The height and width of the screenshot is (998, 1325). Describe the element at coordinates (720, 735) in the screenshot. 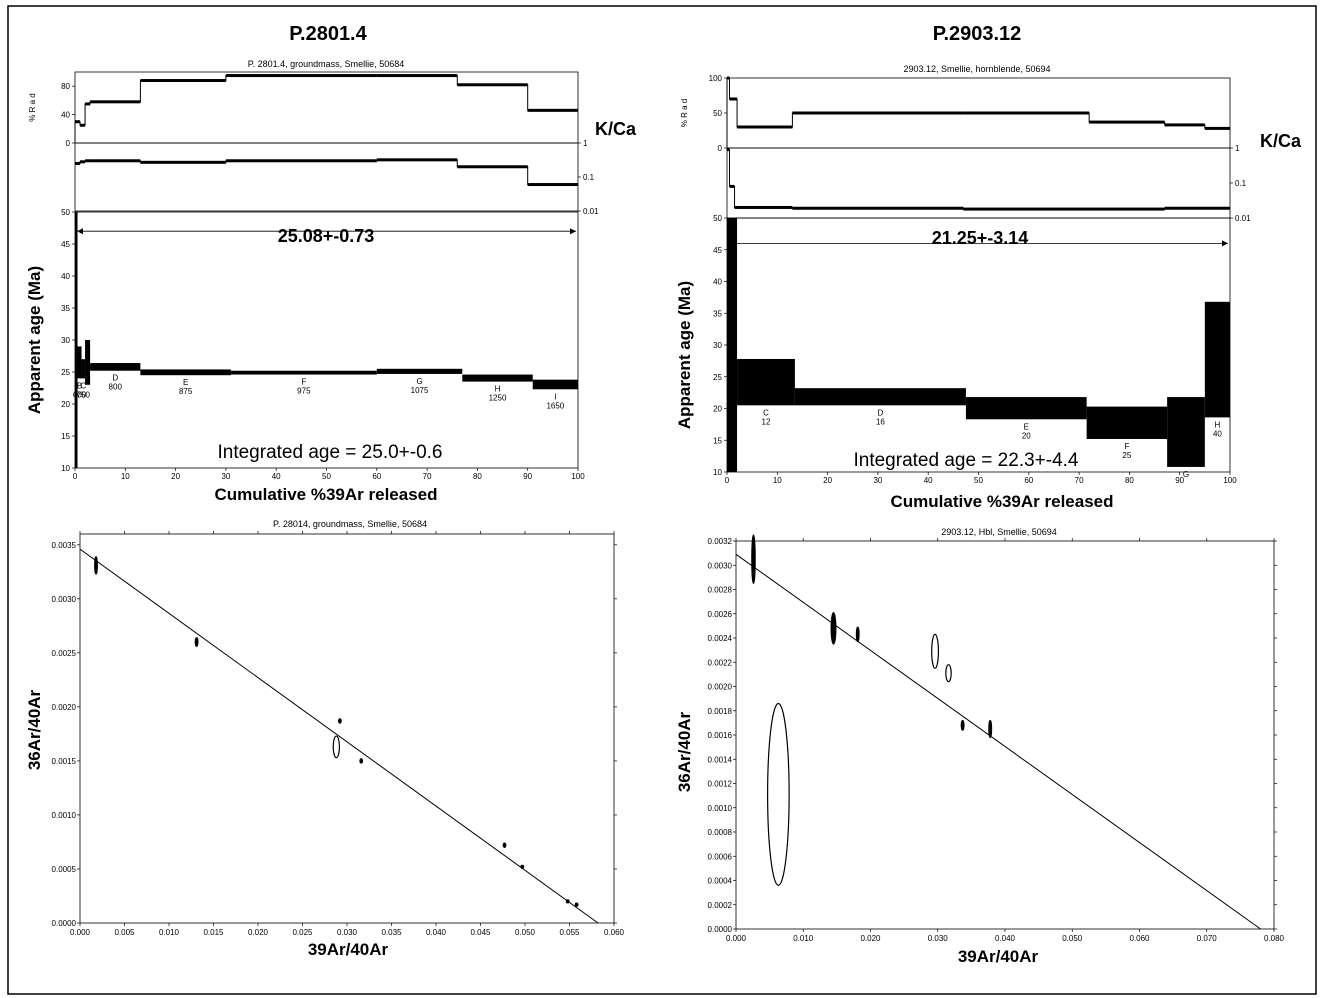

I see `iso-ytick-label: 0.0016` at that location.